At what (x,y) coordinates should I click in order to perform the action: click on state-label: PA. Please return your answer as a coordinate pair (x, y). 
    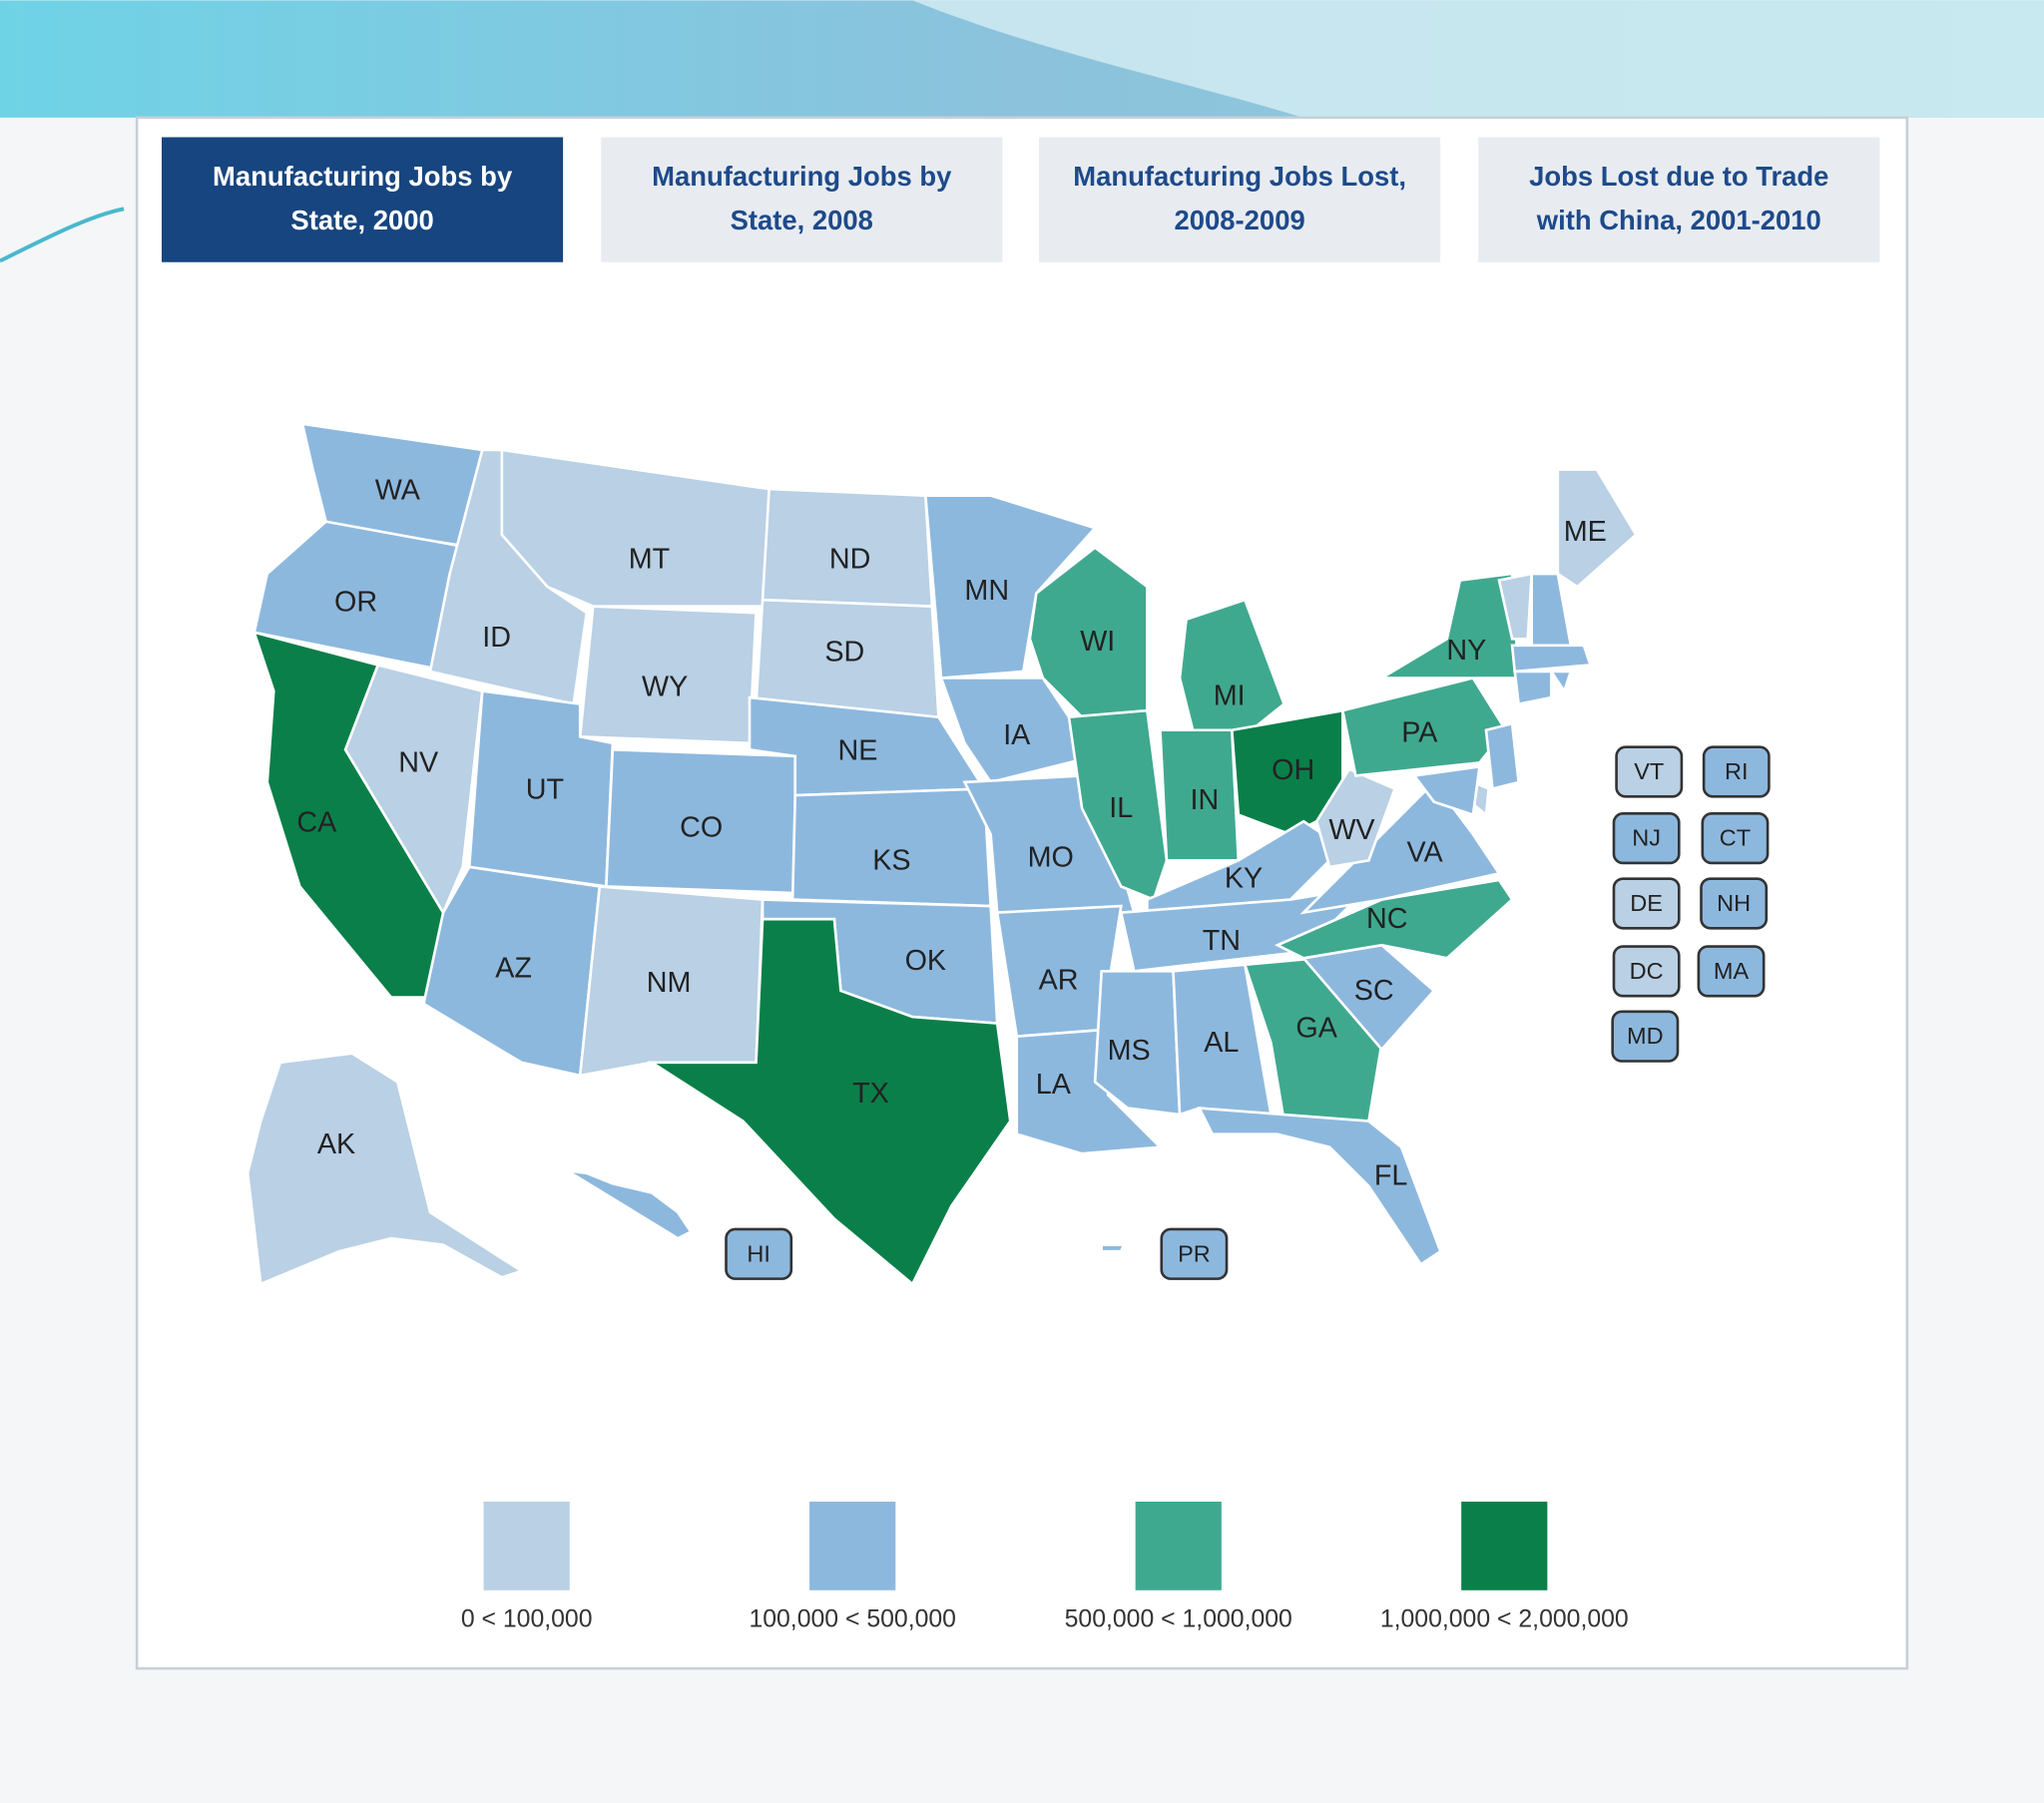
    Looking at the image, I should click on (1419, 732).